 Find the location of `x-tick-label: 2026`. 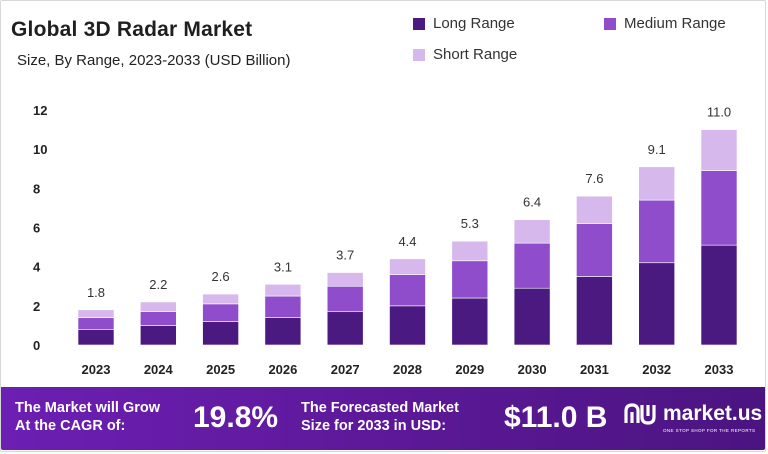

x-tick-label: 2026 is located at coordinates (282, 369).